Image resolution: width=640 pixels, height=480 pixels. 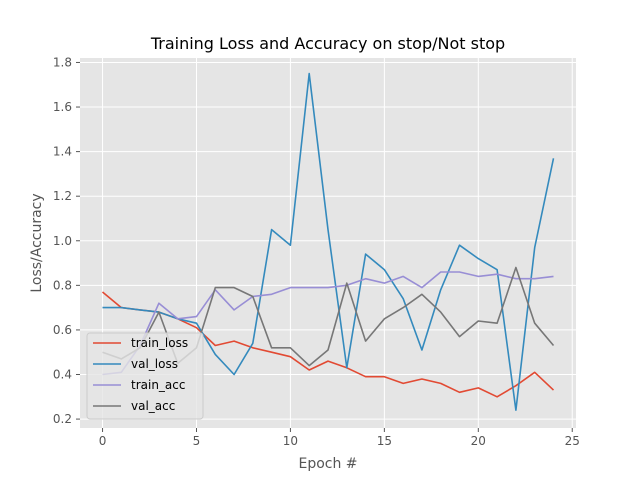 I want to click on y-tick-label: 1.2, so click(x=62, y=196).